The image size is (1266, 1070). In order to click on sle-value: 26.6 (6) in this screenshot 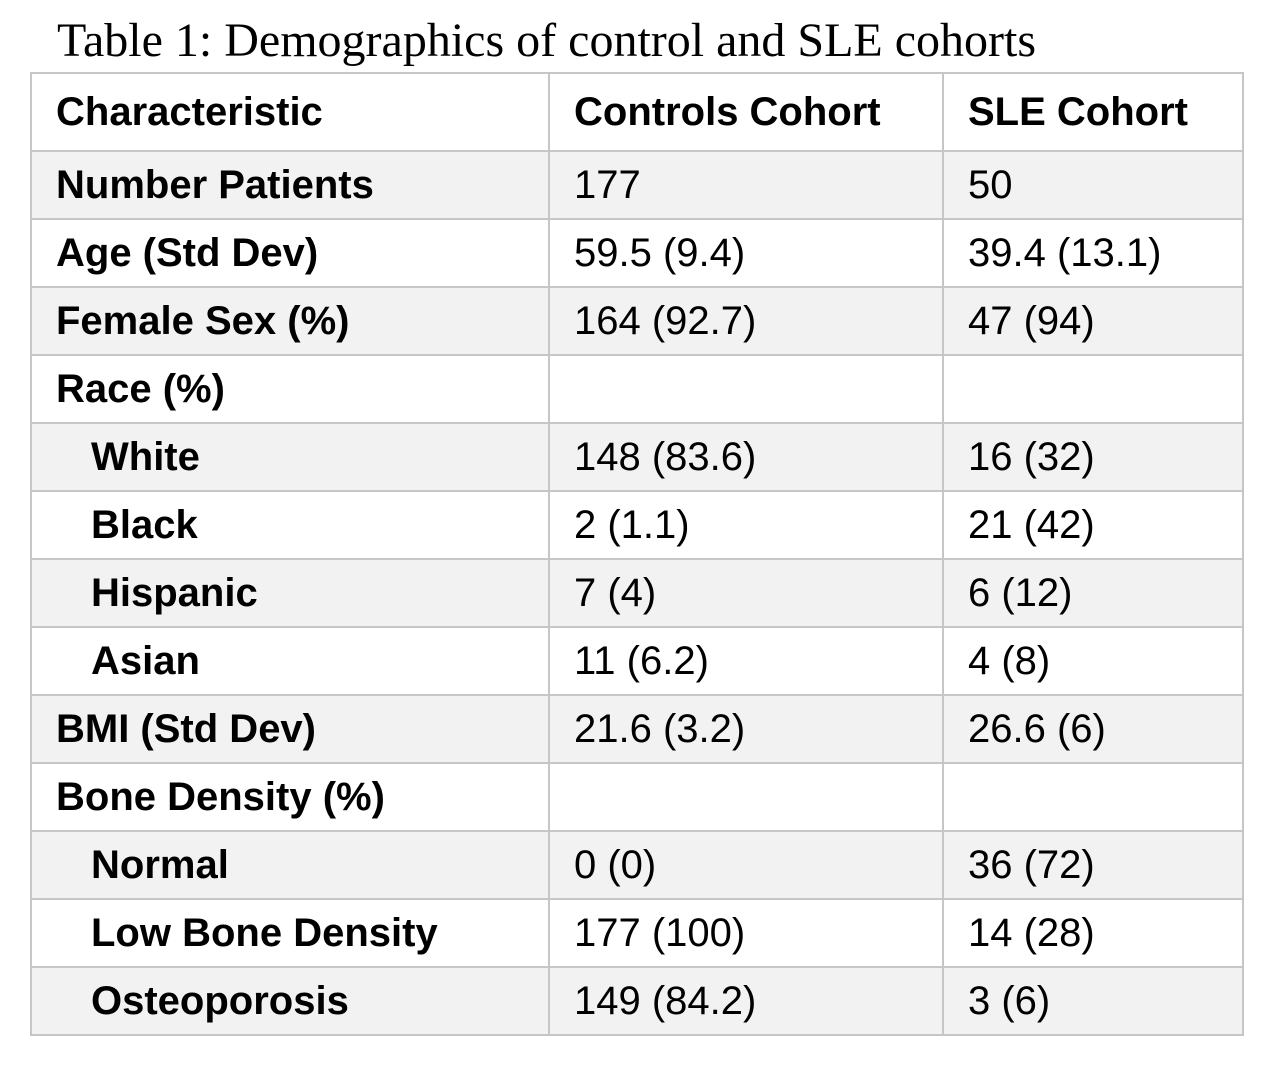, I will do `click(1093, 729)`.